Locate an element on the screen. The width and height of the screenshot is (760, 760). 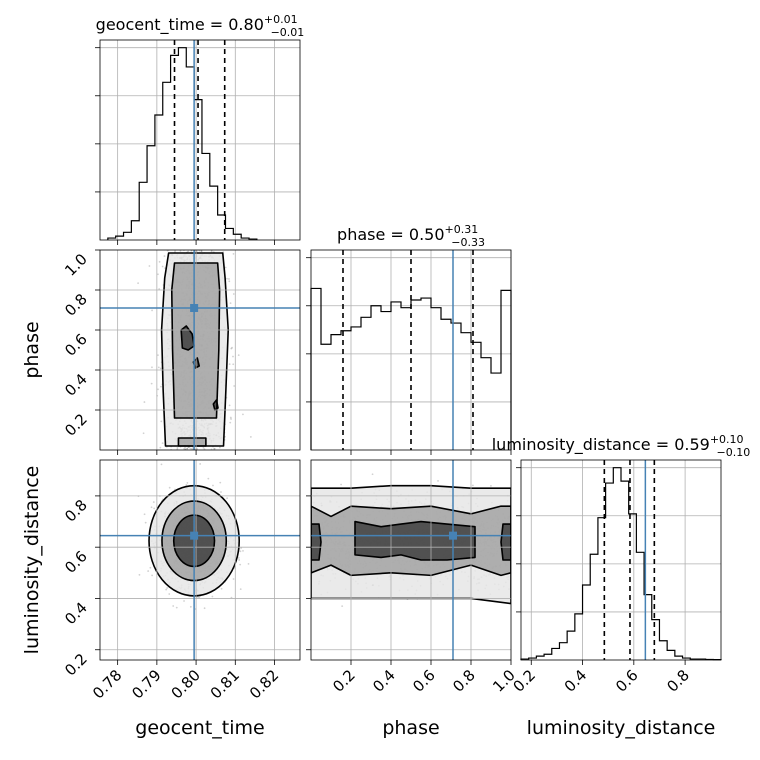
y-tick-label: 1.0 is located at coordinates (76, 265).